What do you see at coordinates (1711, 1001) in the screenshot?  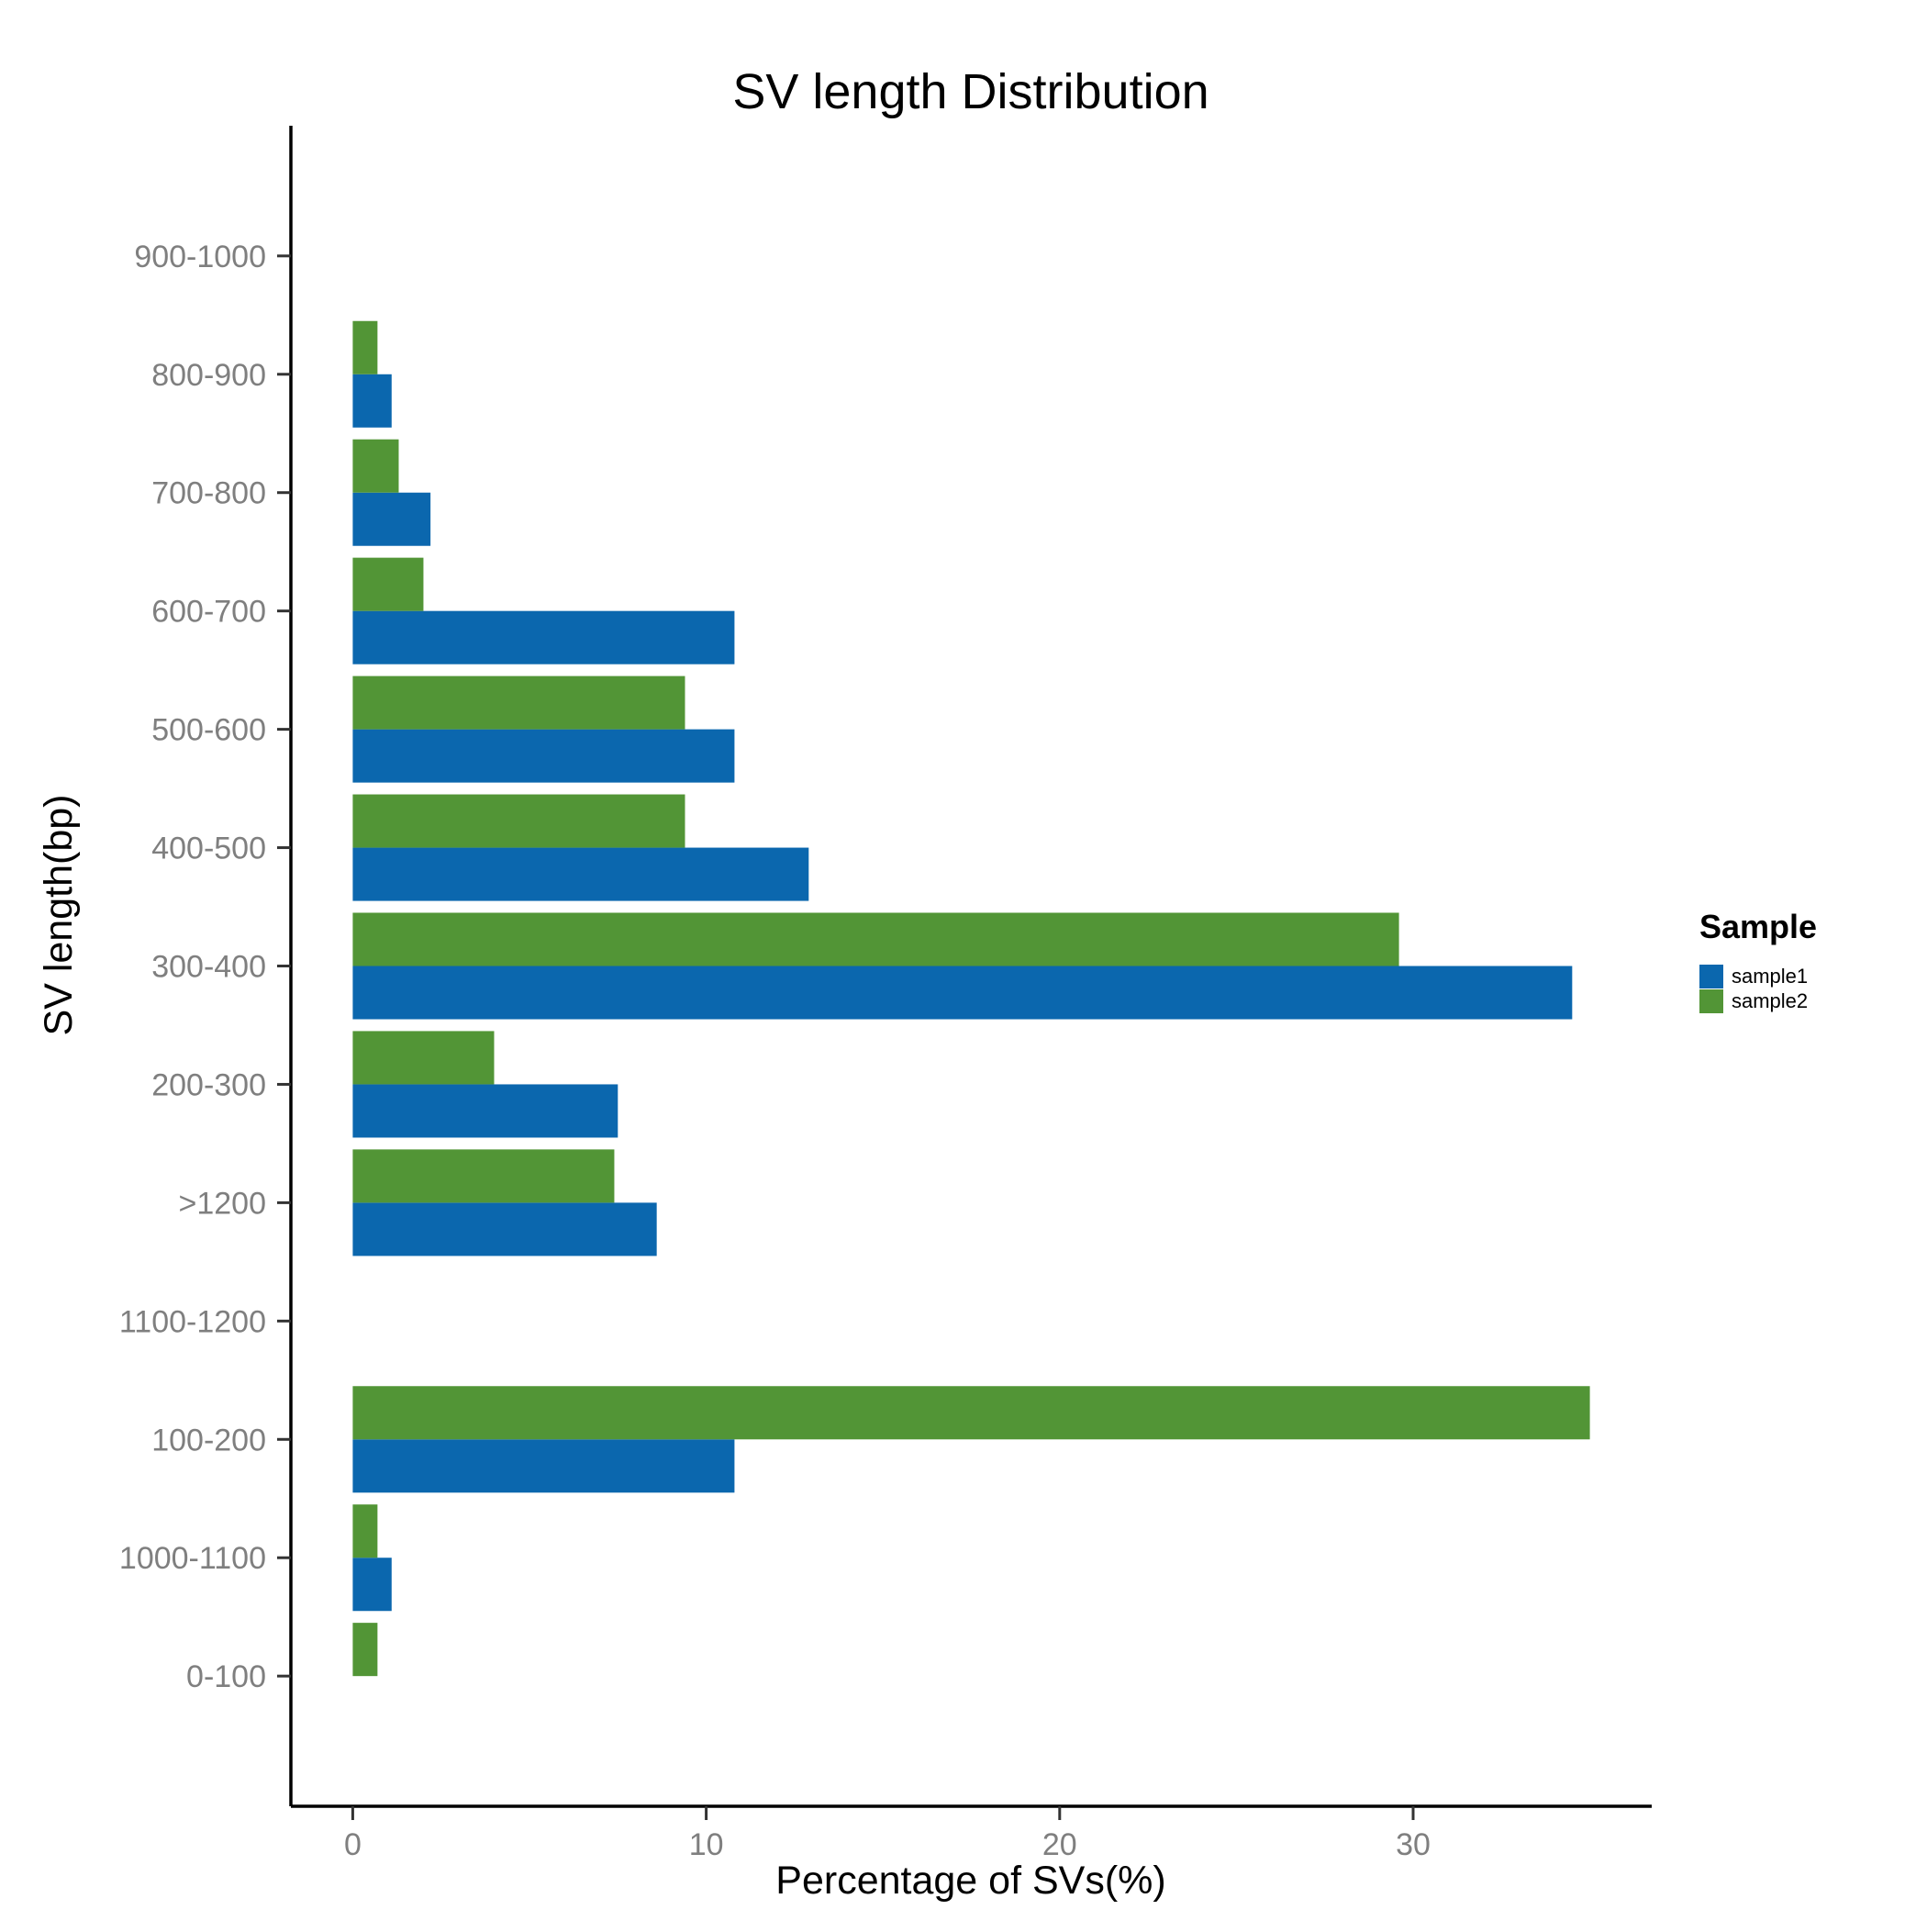 I see `legend-swatch-sample2` at bounding box center [1711, 1001].